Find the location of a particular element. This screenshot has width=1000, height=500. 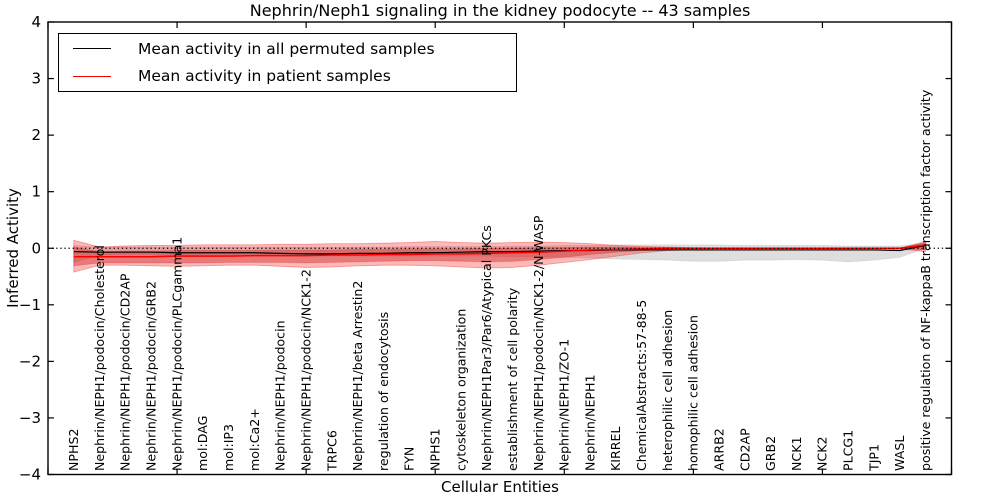

x-category-label: mol:IP3 is located at coordinates (228, 447).